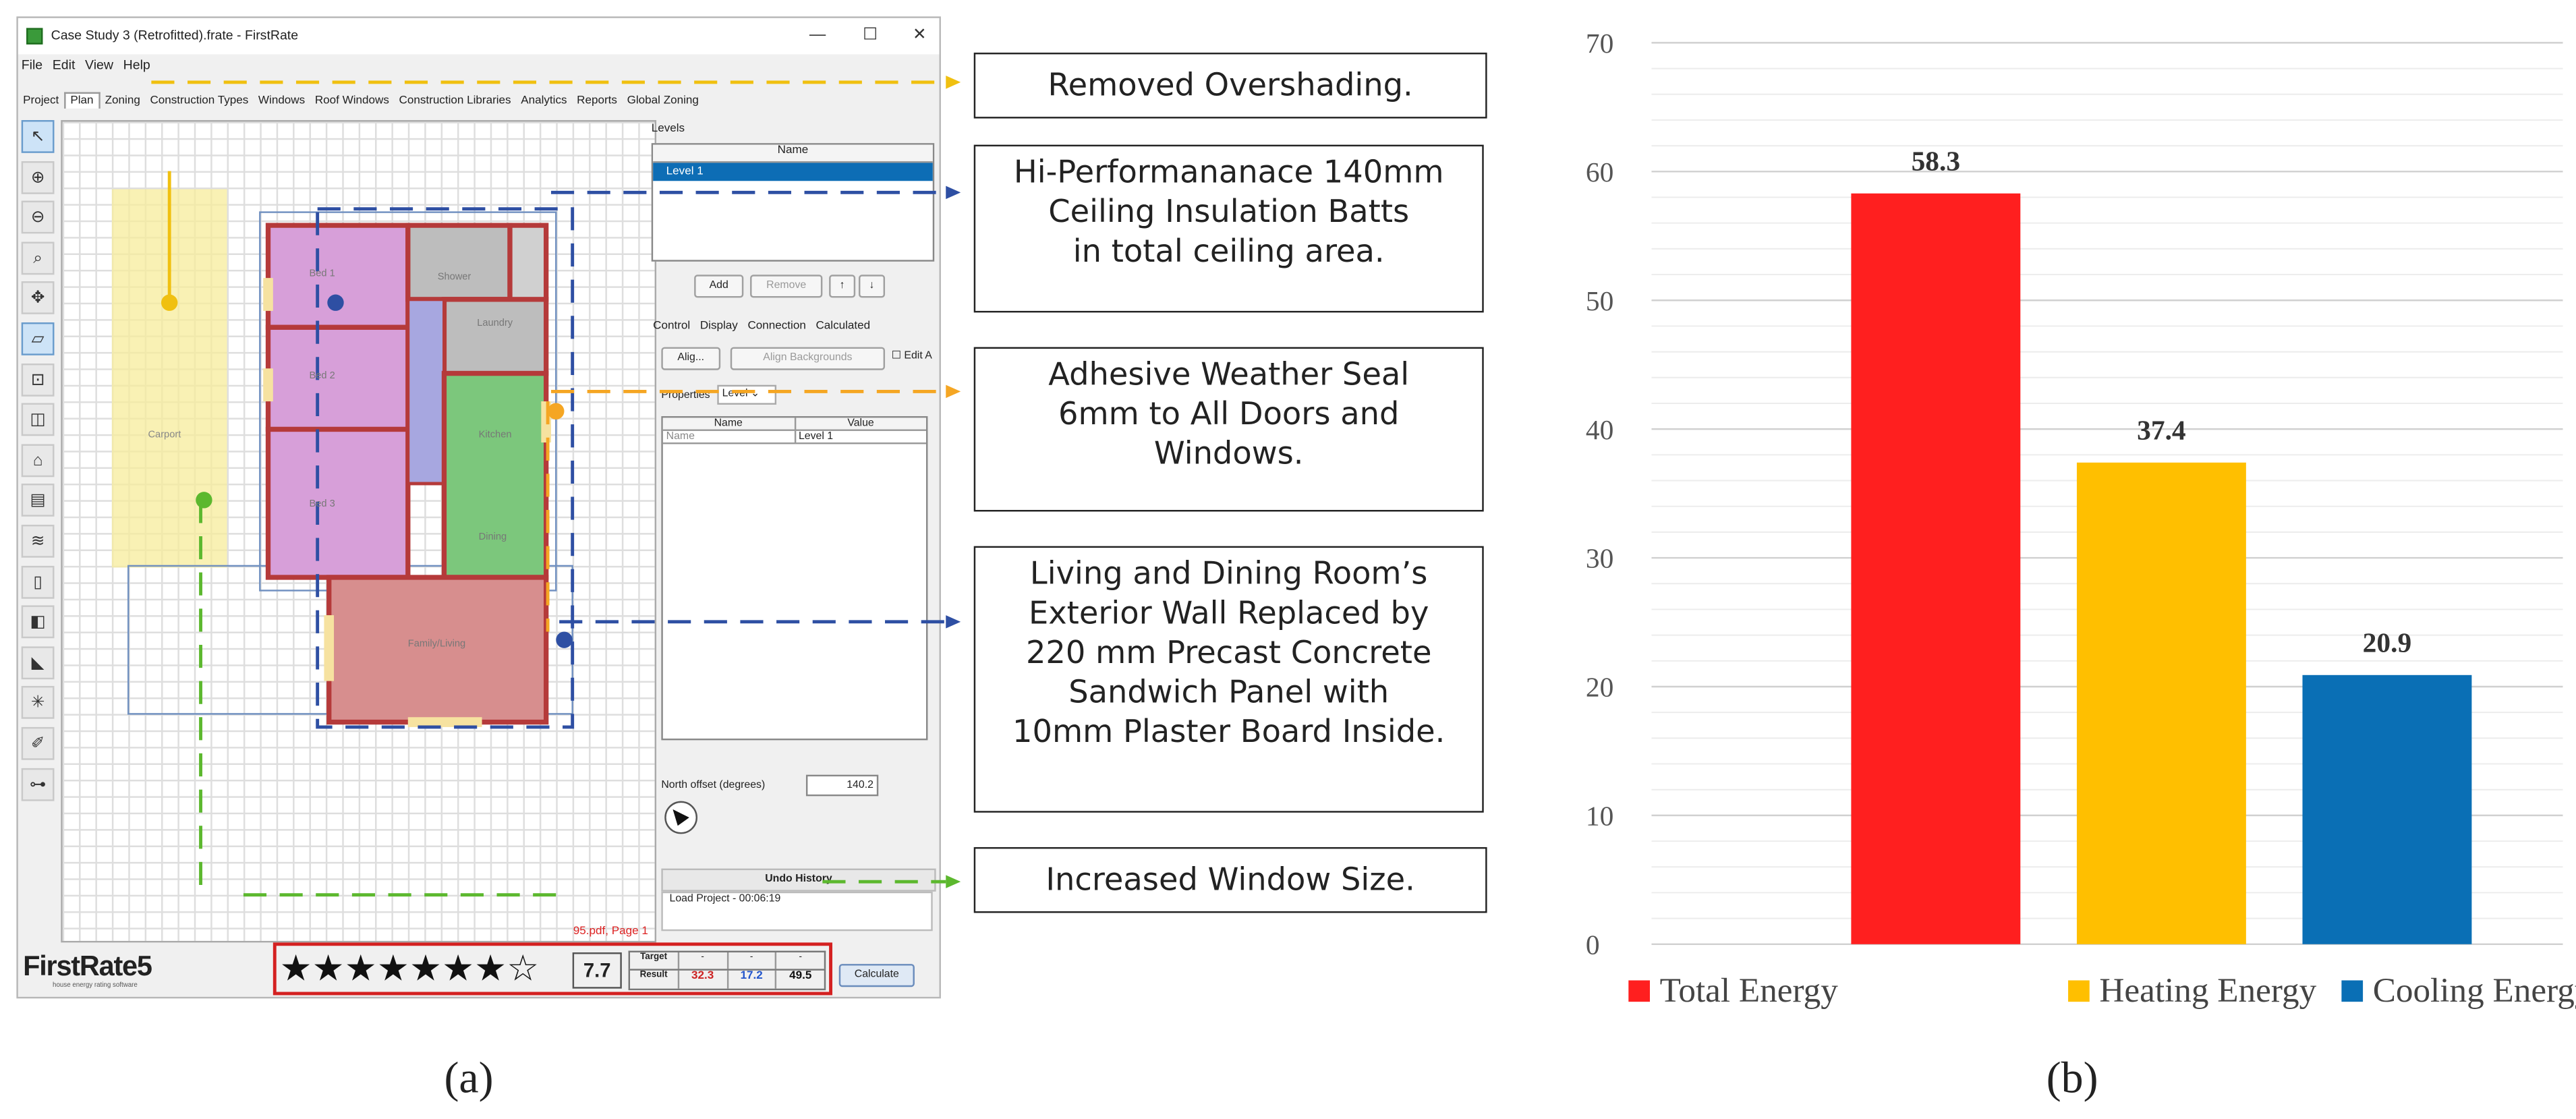  I want to click on tab-control: Control, so click(672, 326).